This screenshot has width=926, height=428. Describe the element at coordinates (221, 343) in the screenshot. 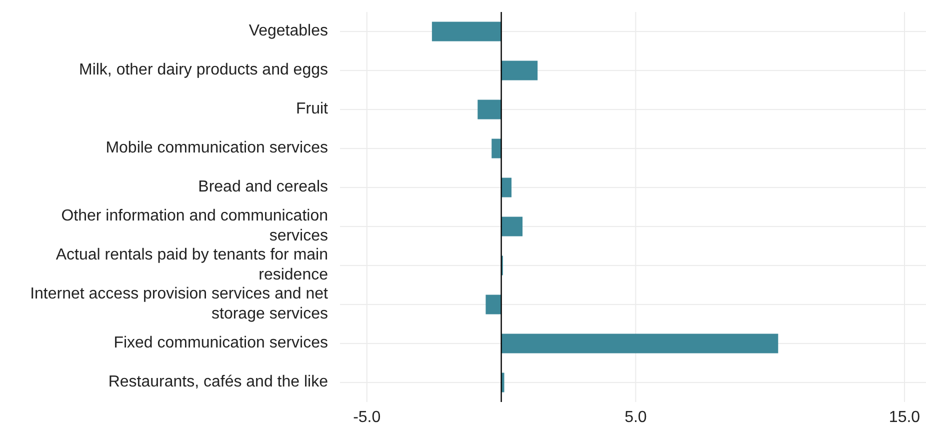

I see `y-tick-label: Fixed communication services` at that location.